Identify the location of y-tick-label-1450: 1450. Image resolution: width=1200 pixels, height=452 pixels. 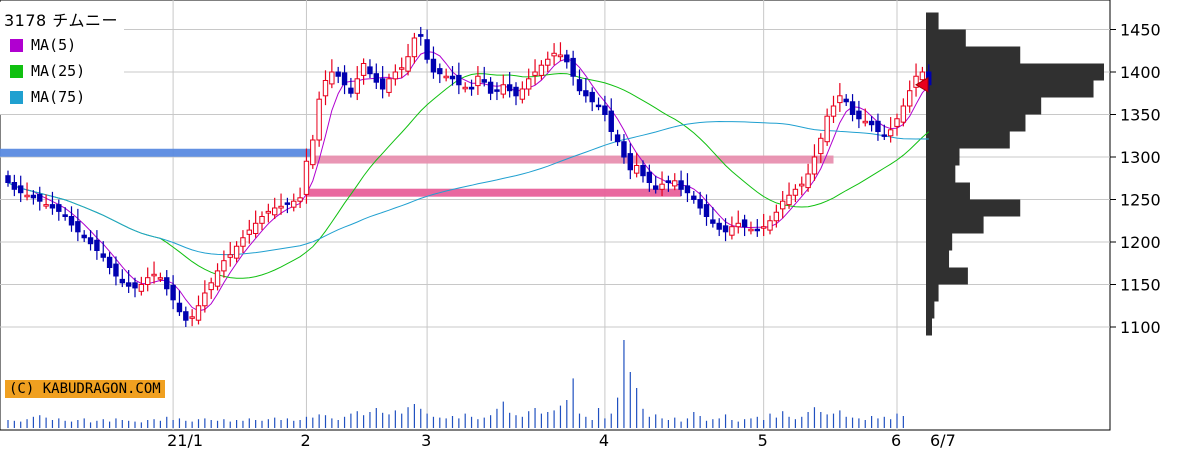
(1140, 30).